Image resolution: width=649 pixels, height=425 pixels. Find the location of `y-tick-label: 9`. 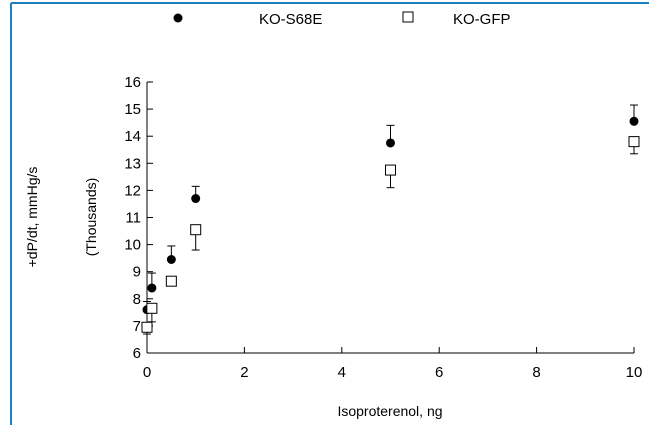

y-tick-label: 9 is located at coordinates (137, 272).